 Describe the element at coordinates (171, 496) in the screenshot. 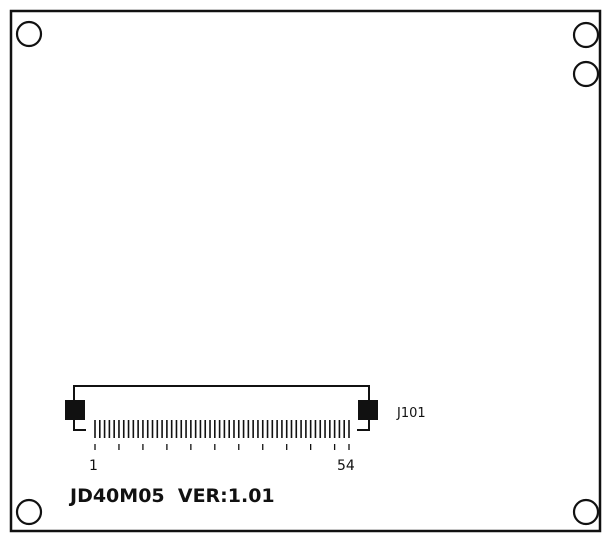

I see `board-name-version: JD40M05 VER:1.01` at that location.